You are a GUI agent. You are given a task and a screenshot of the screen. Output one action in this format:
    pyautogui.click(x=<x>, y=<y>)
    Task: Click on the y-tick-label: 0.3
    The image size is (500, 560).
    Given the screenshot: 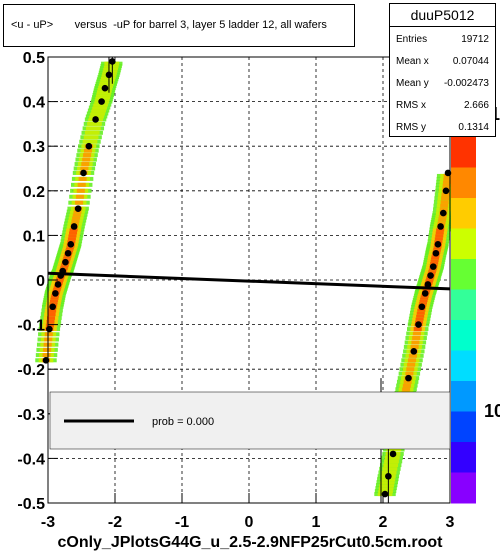 What is the action you would take?
    pyautogui.click(x=34, y=147)
    